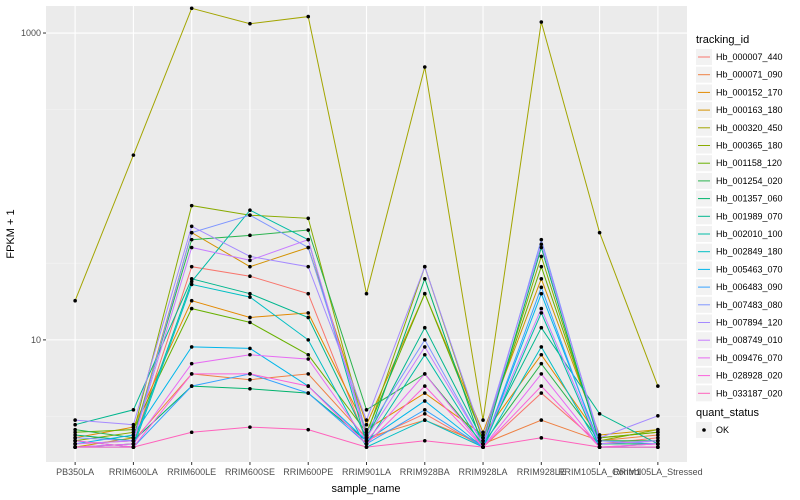 The width and height of the screenshot is (800, 500). Describe the element at coordinates (749, 75) in the screenshot. I see `legend-label: Hb_000071_090` at that location.